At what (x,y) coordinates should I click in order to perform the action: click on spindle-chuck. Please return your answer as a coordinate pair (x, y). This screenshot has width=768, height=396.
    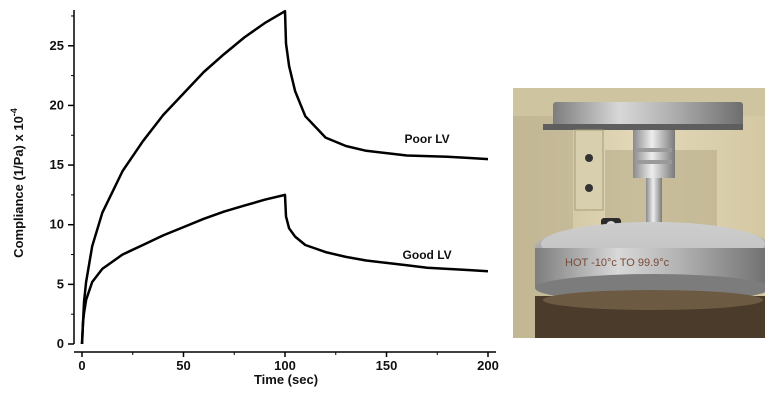
    Looking at the image, I should click on (654, 154).